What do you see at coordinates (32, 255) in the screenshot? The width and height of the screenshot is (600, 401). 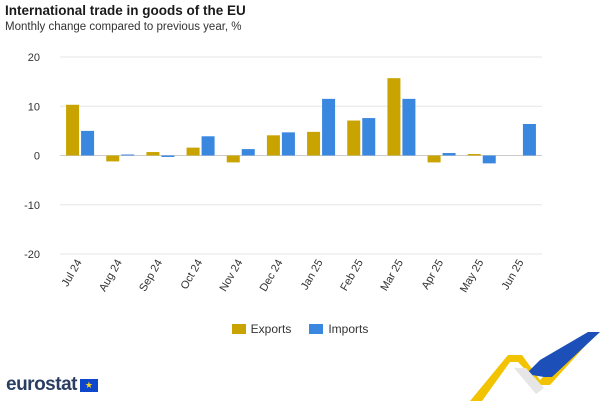 I see `y-tick-label: -20` at bounding box center [32, 255].